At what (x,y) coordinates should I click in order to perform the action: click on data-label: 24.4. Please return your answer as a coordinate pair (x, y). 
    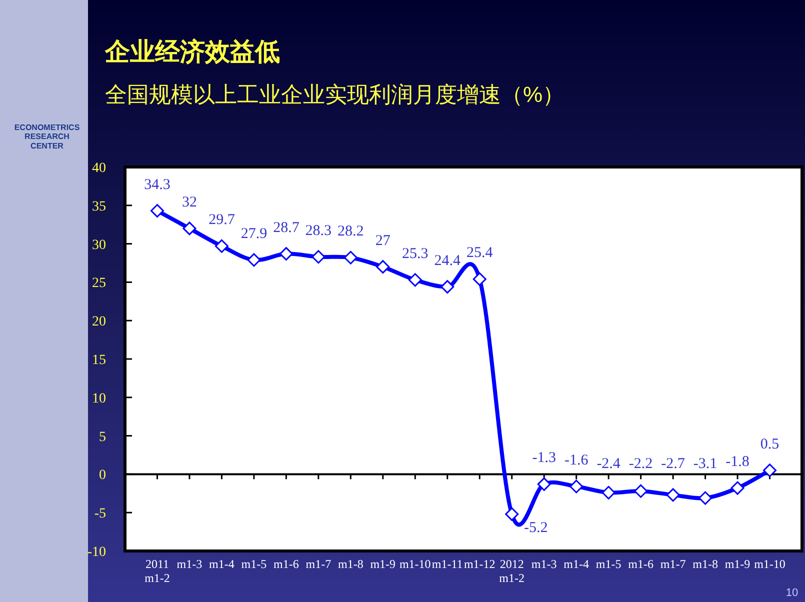
    Looking at the image, I should click on (448, 260).